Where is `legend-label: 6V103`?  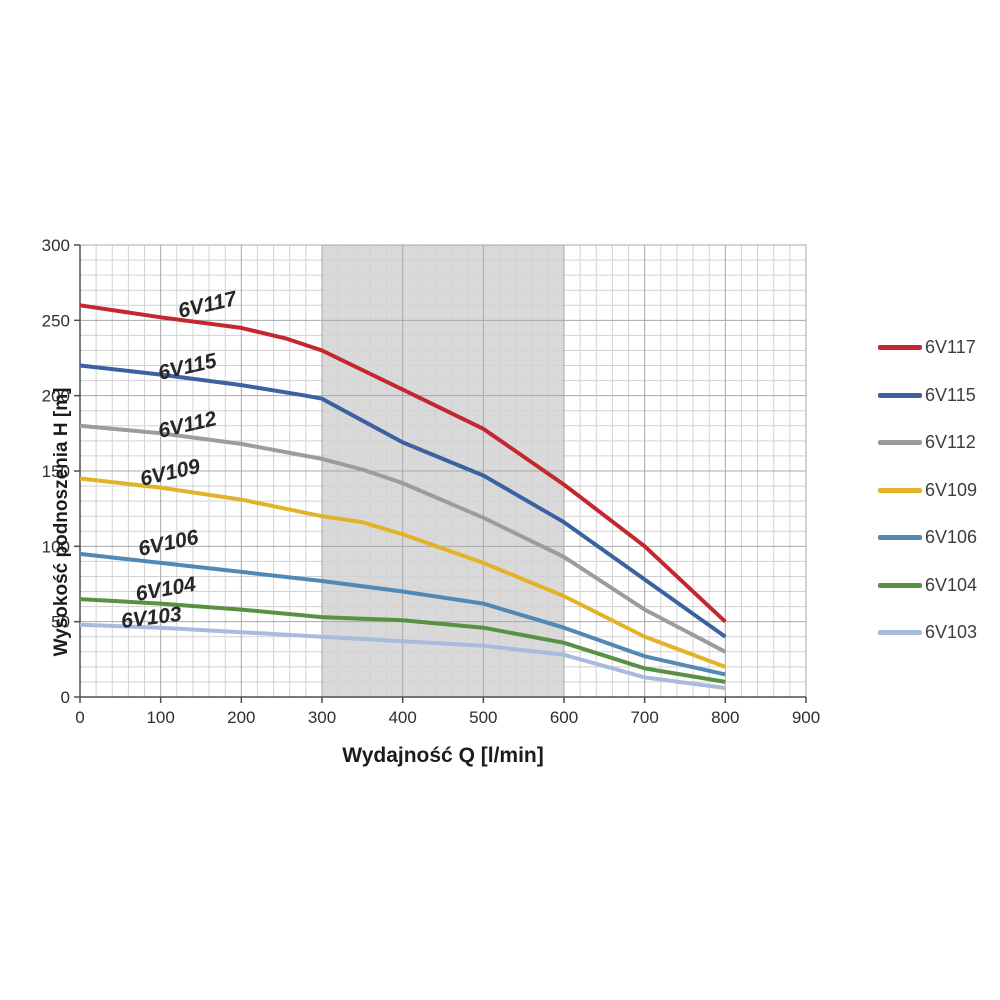
legend-label: 6V103 is located at coordinates (951, 632).